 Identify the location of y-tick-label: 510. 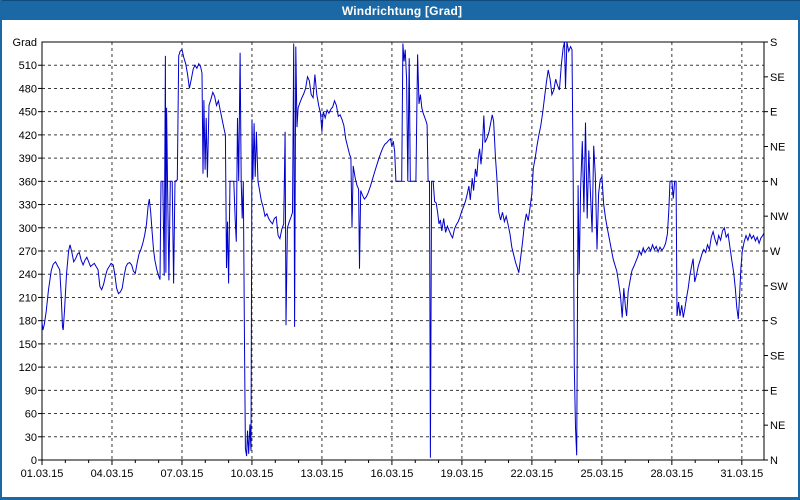
(28, 66).